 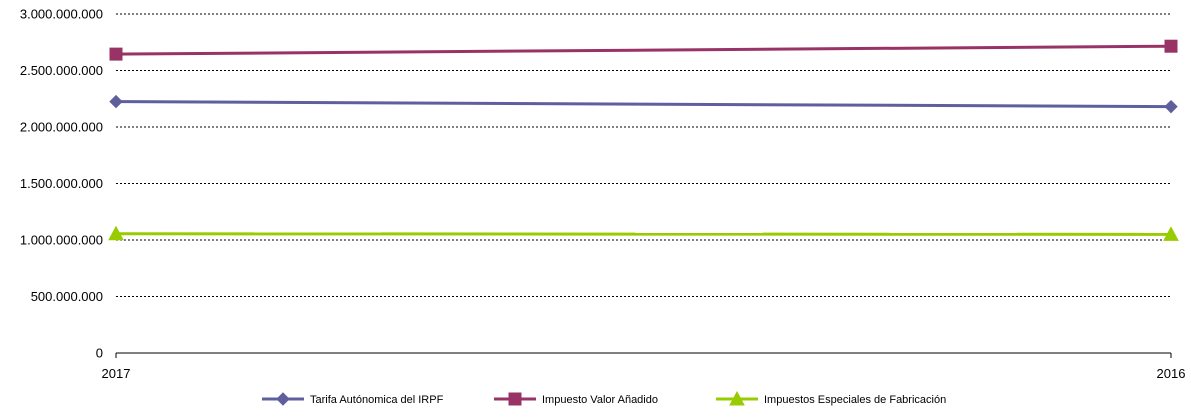 I want to click on legend-label: Tarifa Autónomica del IRPF, so click(x=377, y=400).